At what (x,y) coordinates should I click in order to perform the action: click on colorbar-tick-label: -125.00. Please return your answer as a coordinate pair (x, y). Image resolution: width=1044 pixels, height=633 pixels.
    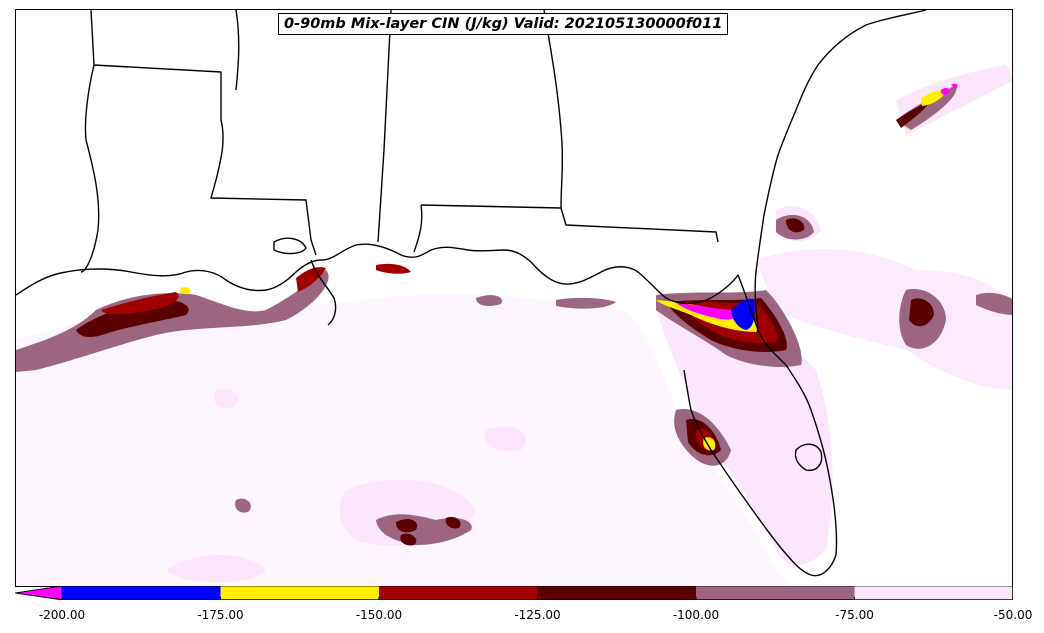
    Looking at the image, I should click on (537, 615).